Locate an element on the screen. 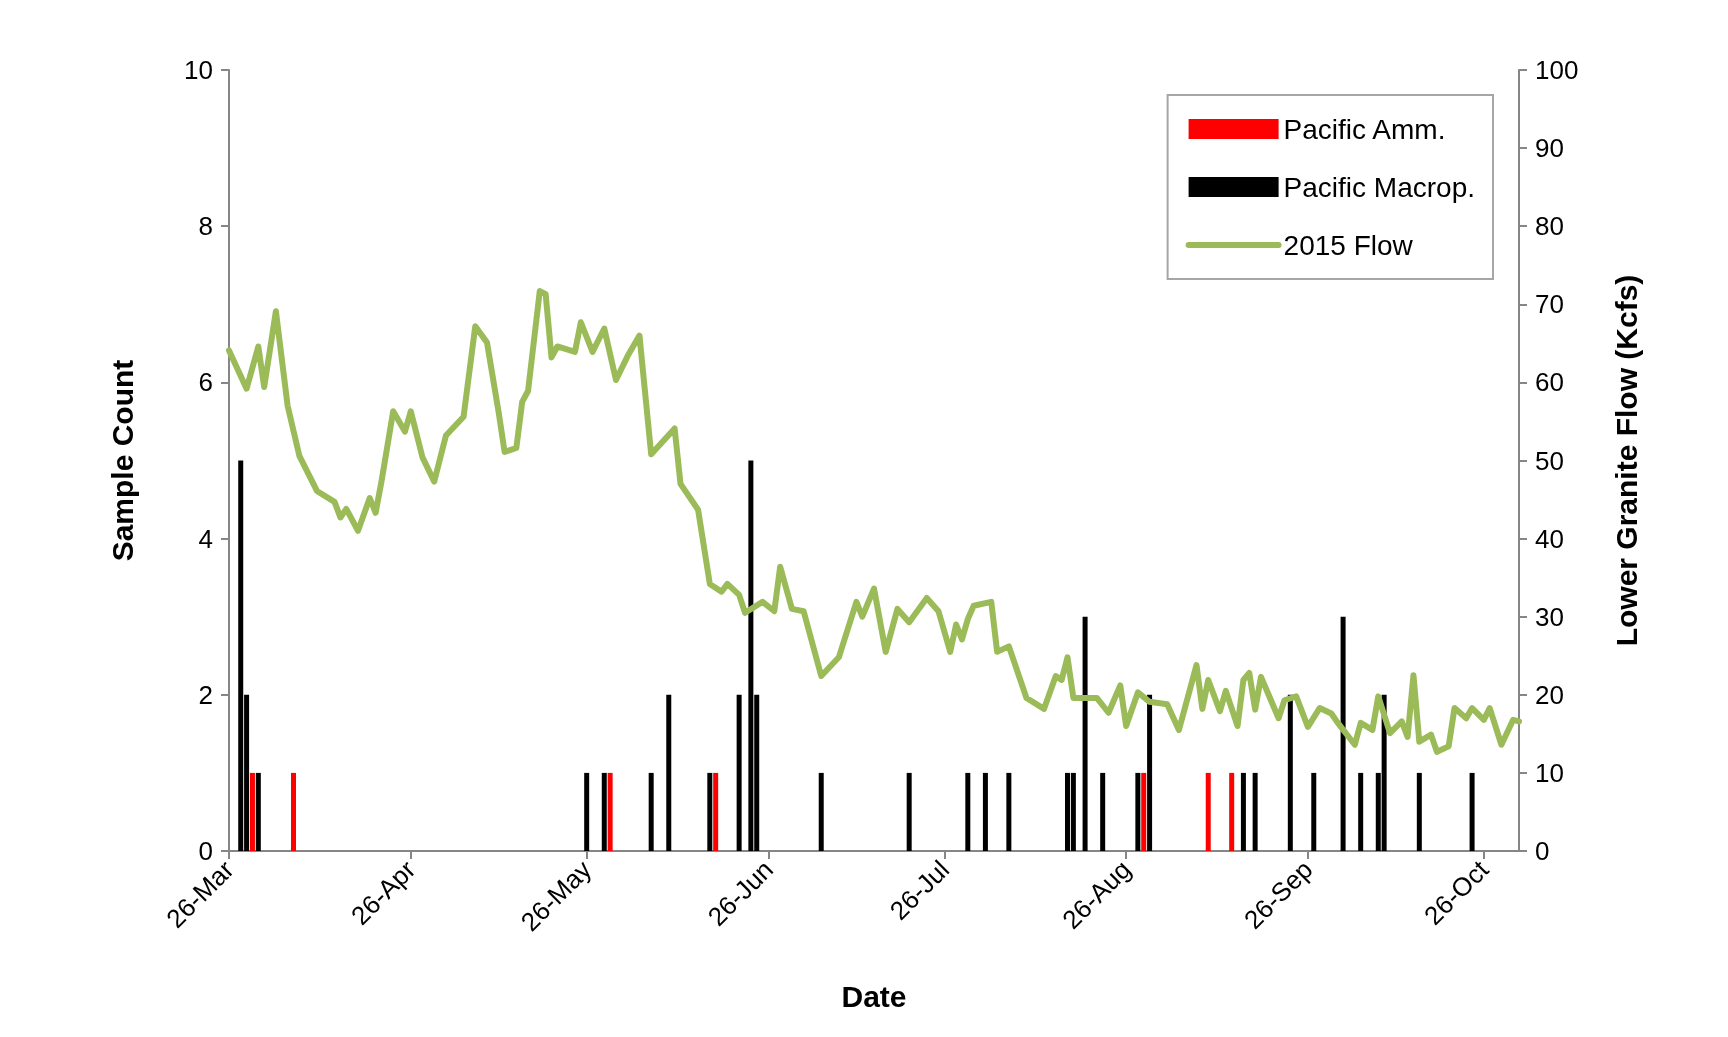 The height and width of the screenshot is (1037, 1728). y-tick-label: 2 is located at coordinates (205, 694).